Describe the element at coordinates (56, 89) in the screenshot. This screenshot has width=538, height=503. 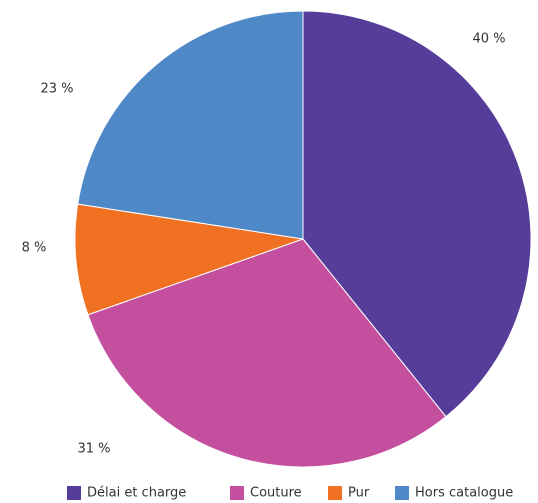
I see `data-label-hors-catalogue: 23 %` at that location.